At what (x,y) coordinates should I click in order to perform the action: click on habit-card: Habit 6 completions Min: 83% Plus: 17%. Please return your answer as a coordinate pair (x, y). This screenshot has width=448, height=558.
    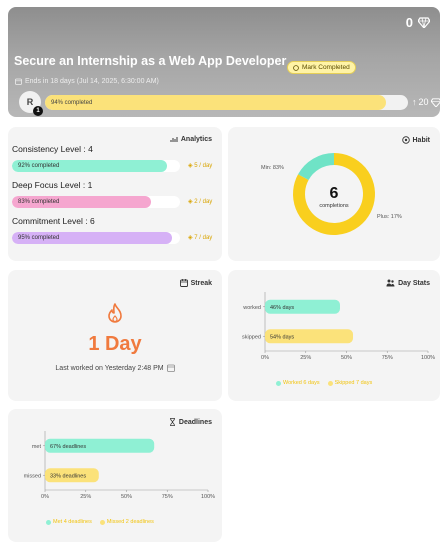
    Looking at the image, I should click on (334, 194).